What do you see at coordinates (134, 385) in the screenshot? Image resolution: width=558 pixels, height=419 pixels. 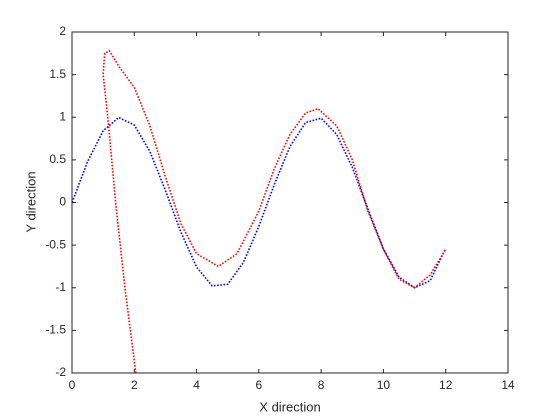 I see `x-tick-label: 2` at bounding box center [134, 385].